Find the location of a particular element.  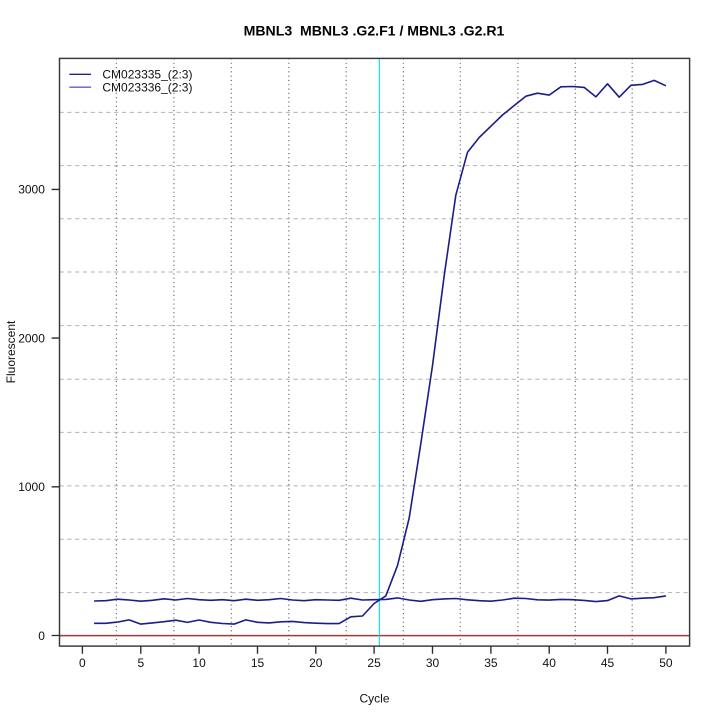

svg-text: CM023336_(2:3) is located at coordinates (147, 88).